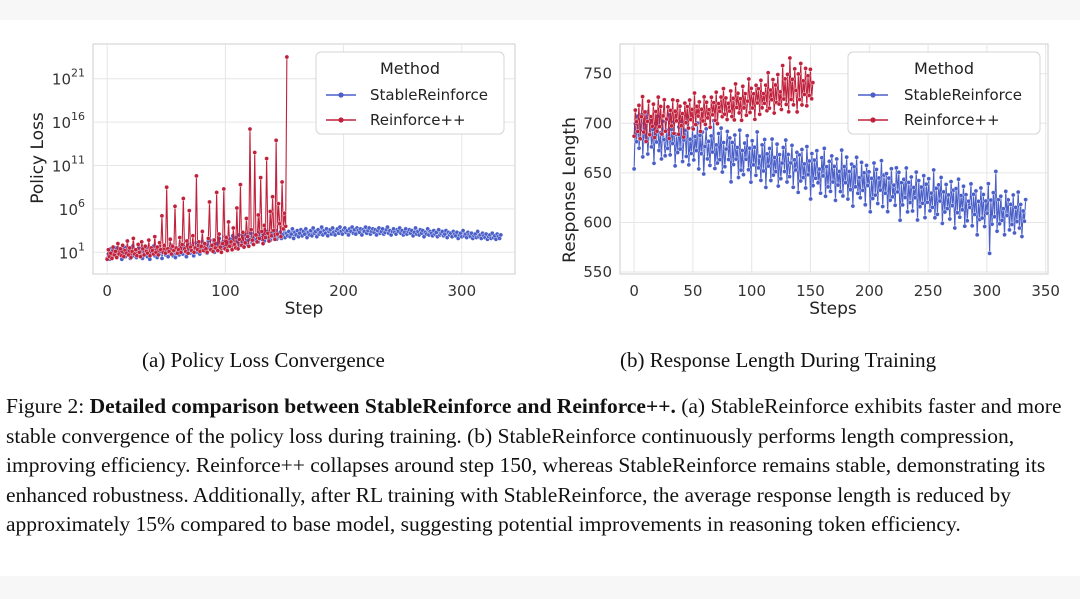 The height and width of the screenshot is (599, 1080). Describe the element at coordinates (597, 173) in the screenshot. I see `y-tick-labels: 550 600 650 700 750` at that location.